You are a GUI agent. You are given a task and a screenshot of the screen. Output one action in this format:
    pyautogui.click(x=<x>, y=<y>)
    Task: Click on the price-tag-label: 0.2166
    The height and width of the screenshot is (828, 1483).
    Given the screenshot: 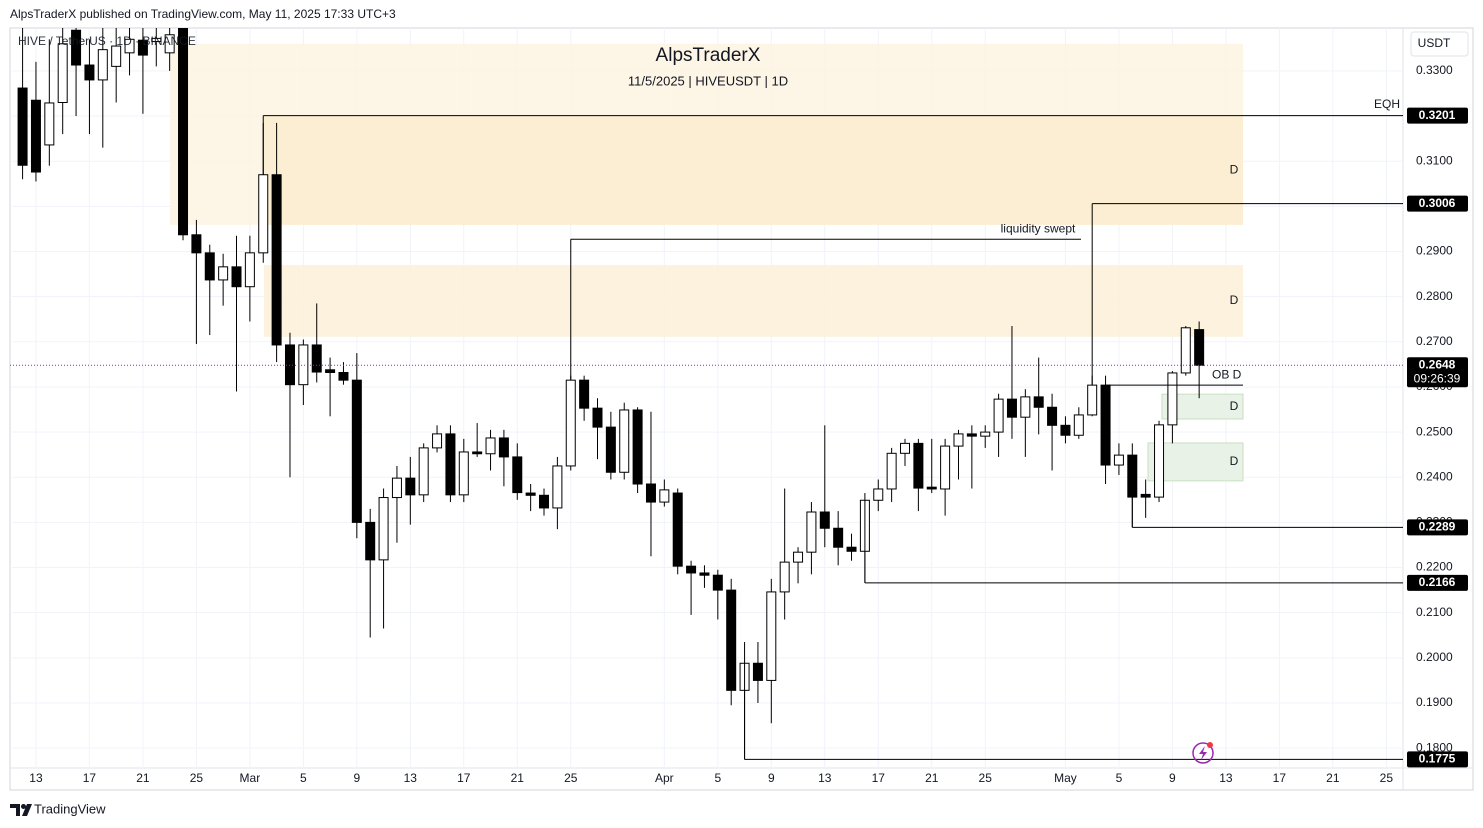 What is the action you would take?
    pyautogui.click(x=1437, y=582)
    